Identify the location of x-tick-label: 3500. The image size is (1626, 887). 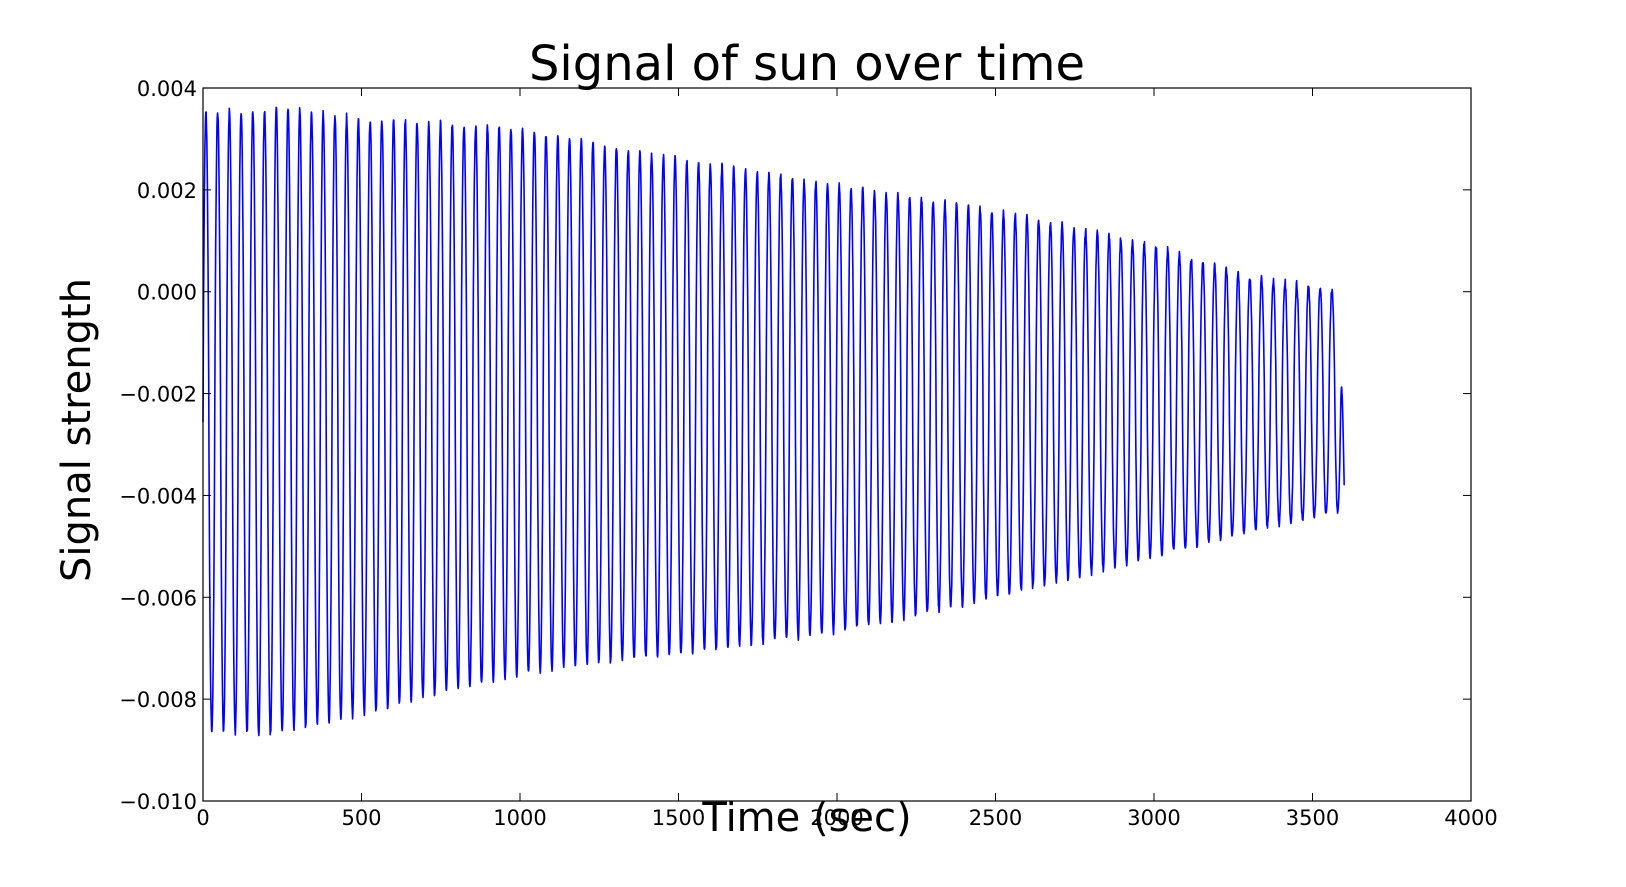
(1312, 818).